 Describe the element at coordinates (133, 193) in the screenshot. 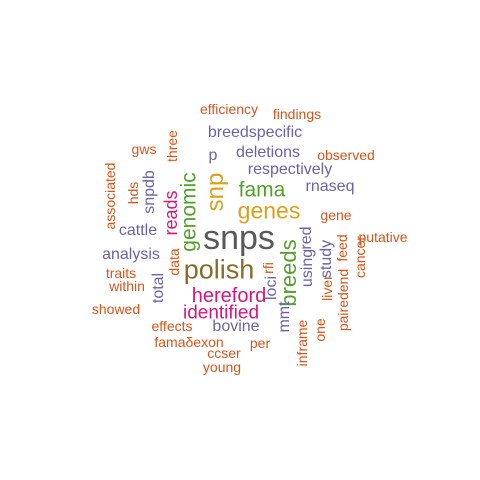

I see `word-31: hds` at that location.